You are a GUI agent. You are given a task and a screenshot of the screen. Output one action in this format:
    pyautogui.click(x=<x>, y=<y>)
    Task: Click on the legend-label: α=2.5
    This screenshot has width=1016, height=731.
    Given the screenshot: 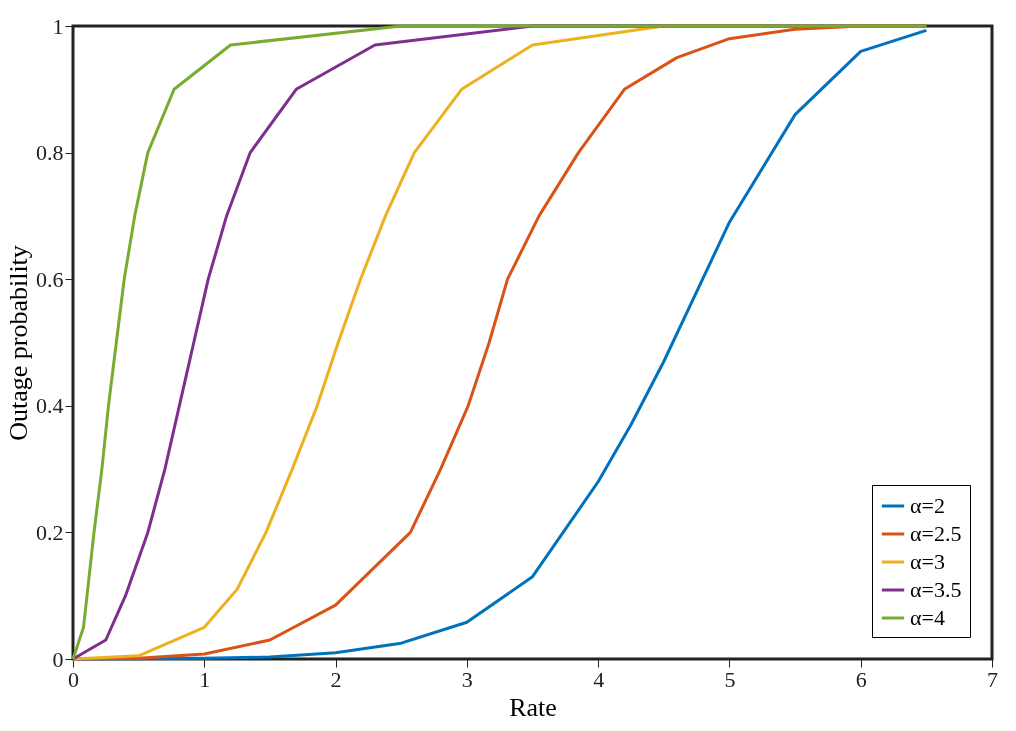 What is the action you would take?
    pyautogui.click(x=936, y=533)
    